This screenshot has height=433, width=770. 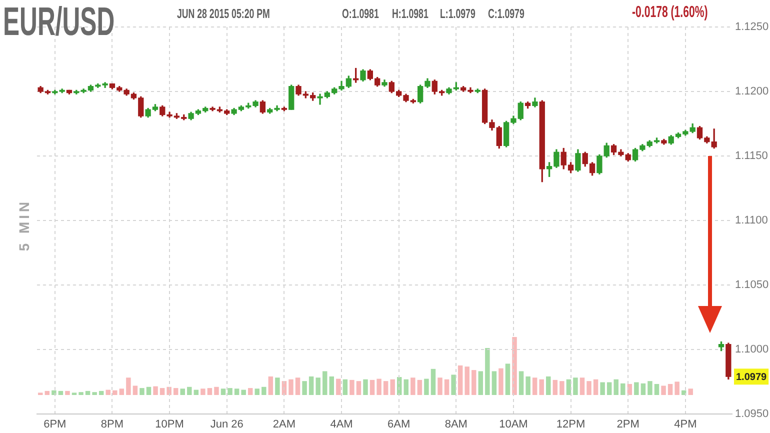 What do you see at coordinates (24, 225) in the screenshot?
I see `text: 5 MIN` at bounding box center [24, 225].